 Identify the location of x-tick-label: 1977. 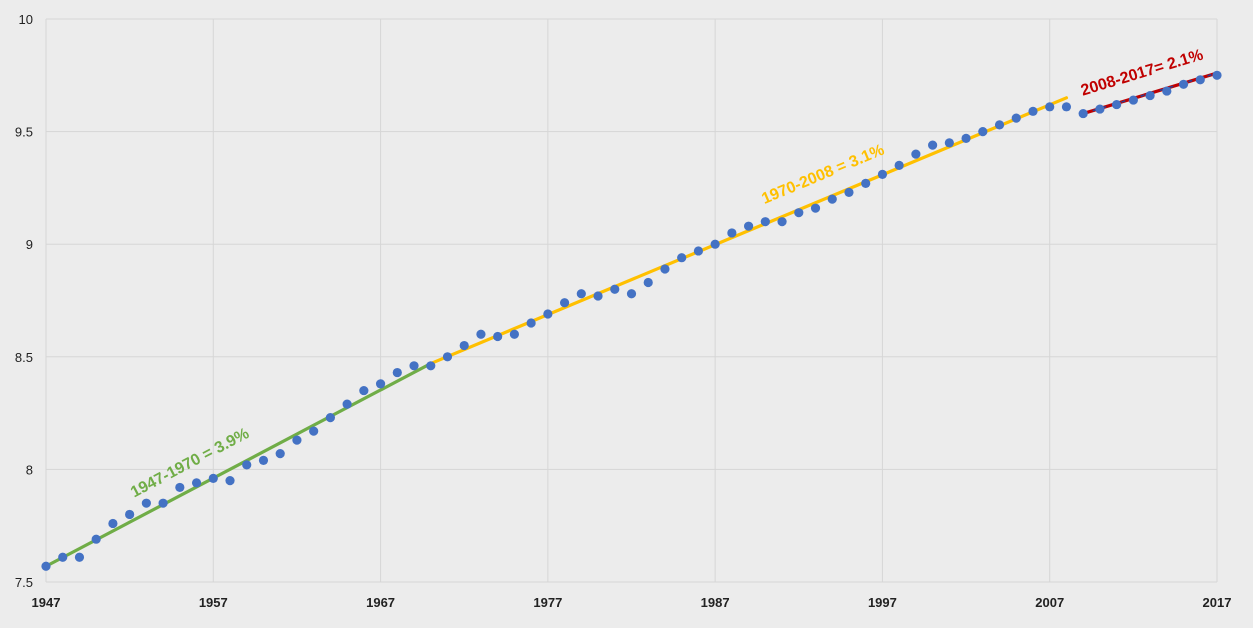
(547, 602).